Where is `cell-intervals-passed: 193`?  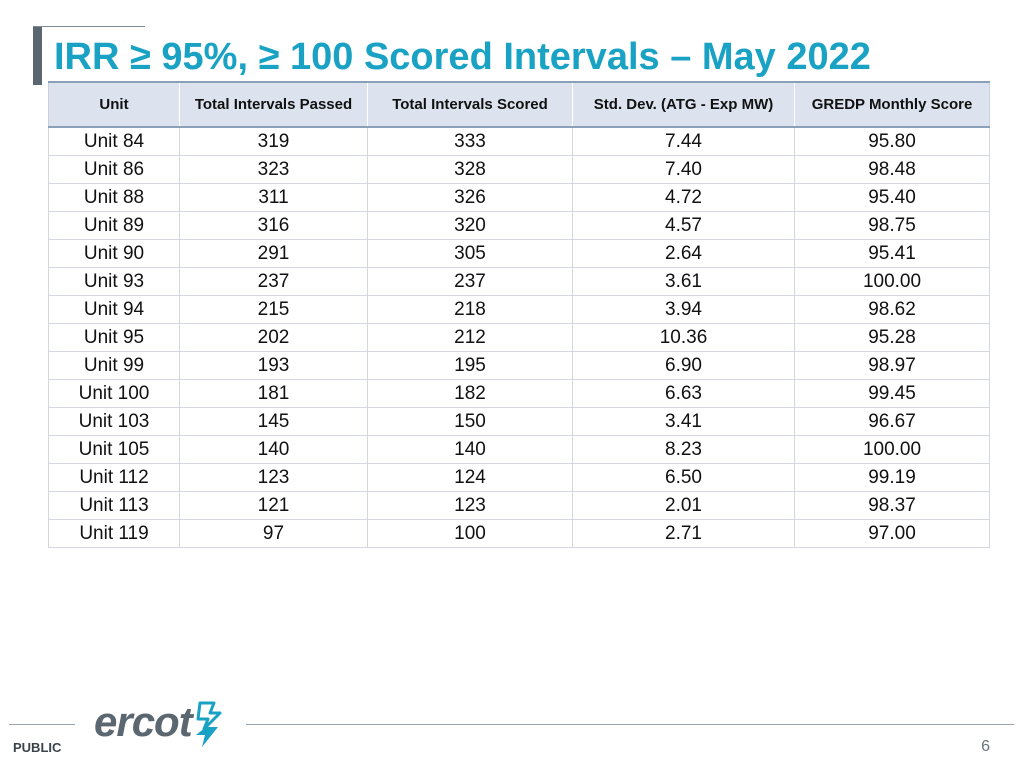
cell-intervals-passed: 193 is located at coordinates (273, 365).